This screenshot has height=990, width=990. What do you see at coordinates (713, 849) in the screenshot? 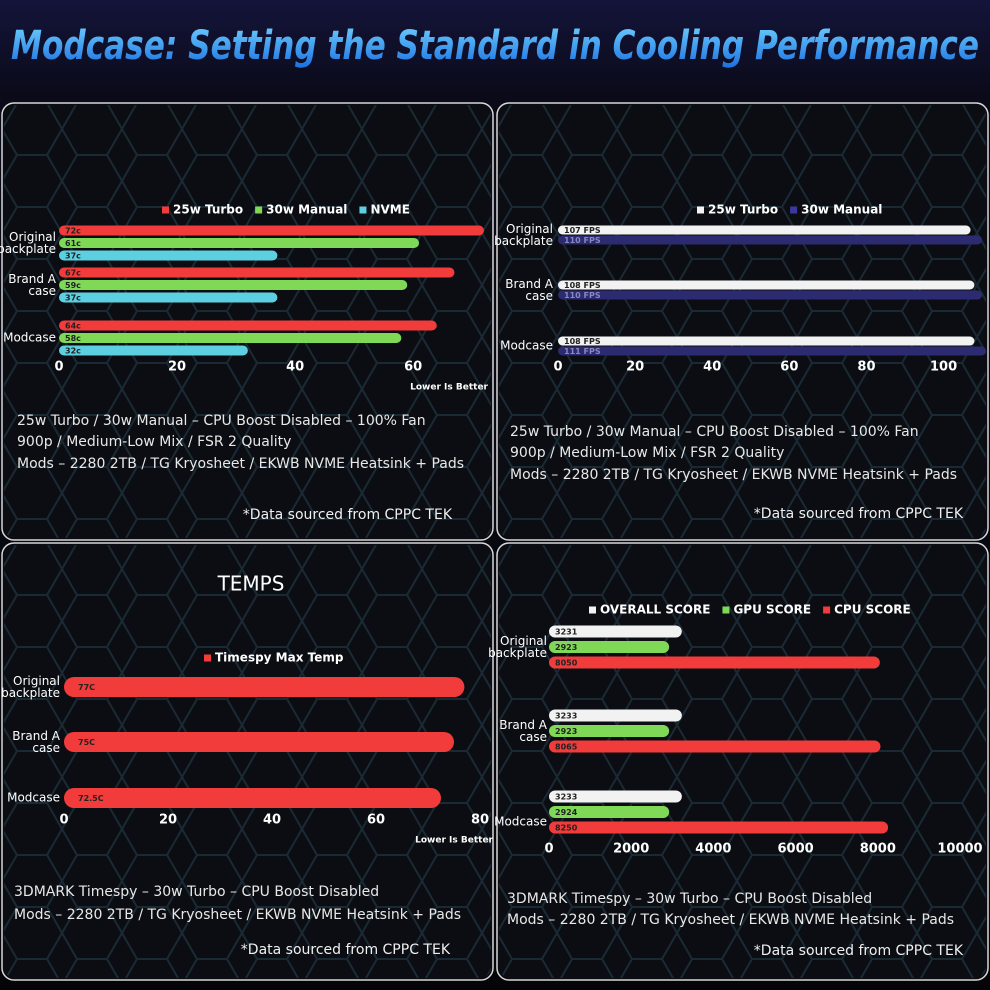
I see `x-tick-label: 4000` at bounding box center [713, 849].